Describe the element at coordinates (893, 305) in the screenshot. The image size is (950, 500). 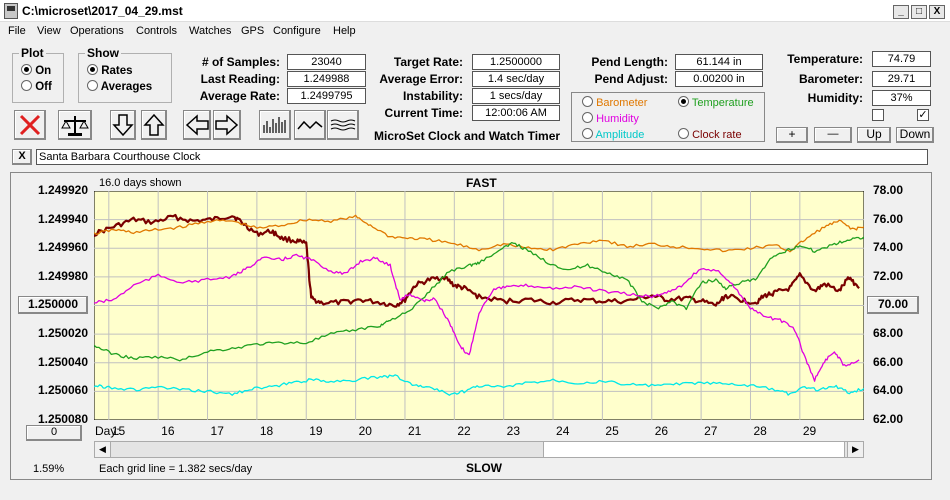
I see `right-axis-center-button: 70.00` at that location.